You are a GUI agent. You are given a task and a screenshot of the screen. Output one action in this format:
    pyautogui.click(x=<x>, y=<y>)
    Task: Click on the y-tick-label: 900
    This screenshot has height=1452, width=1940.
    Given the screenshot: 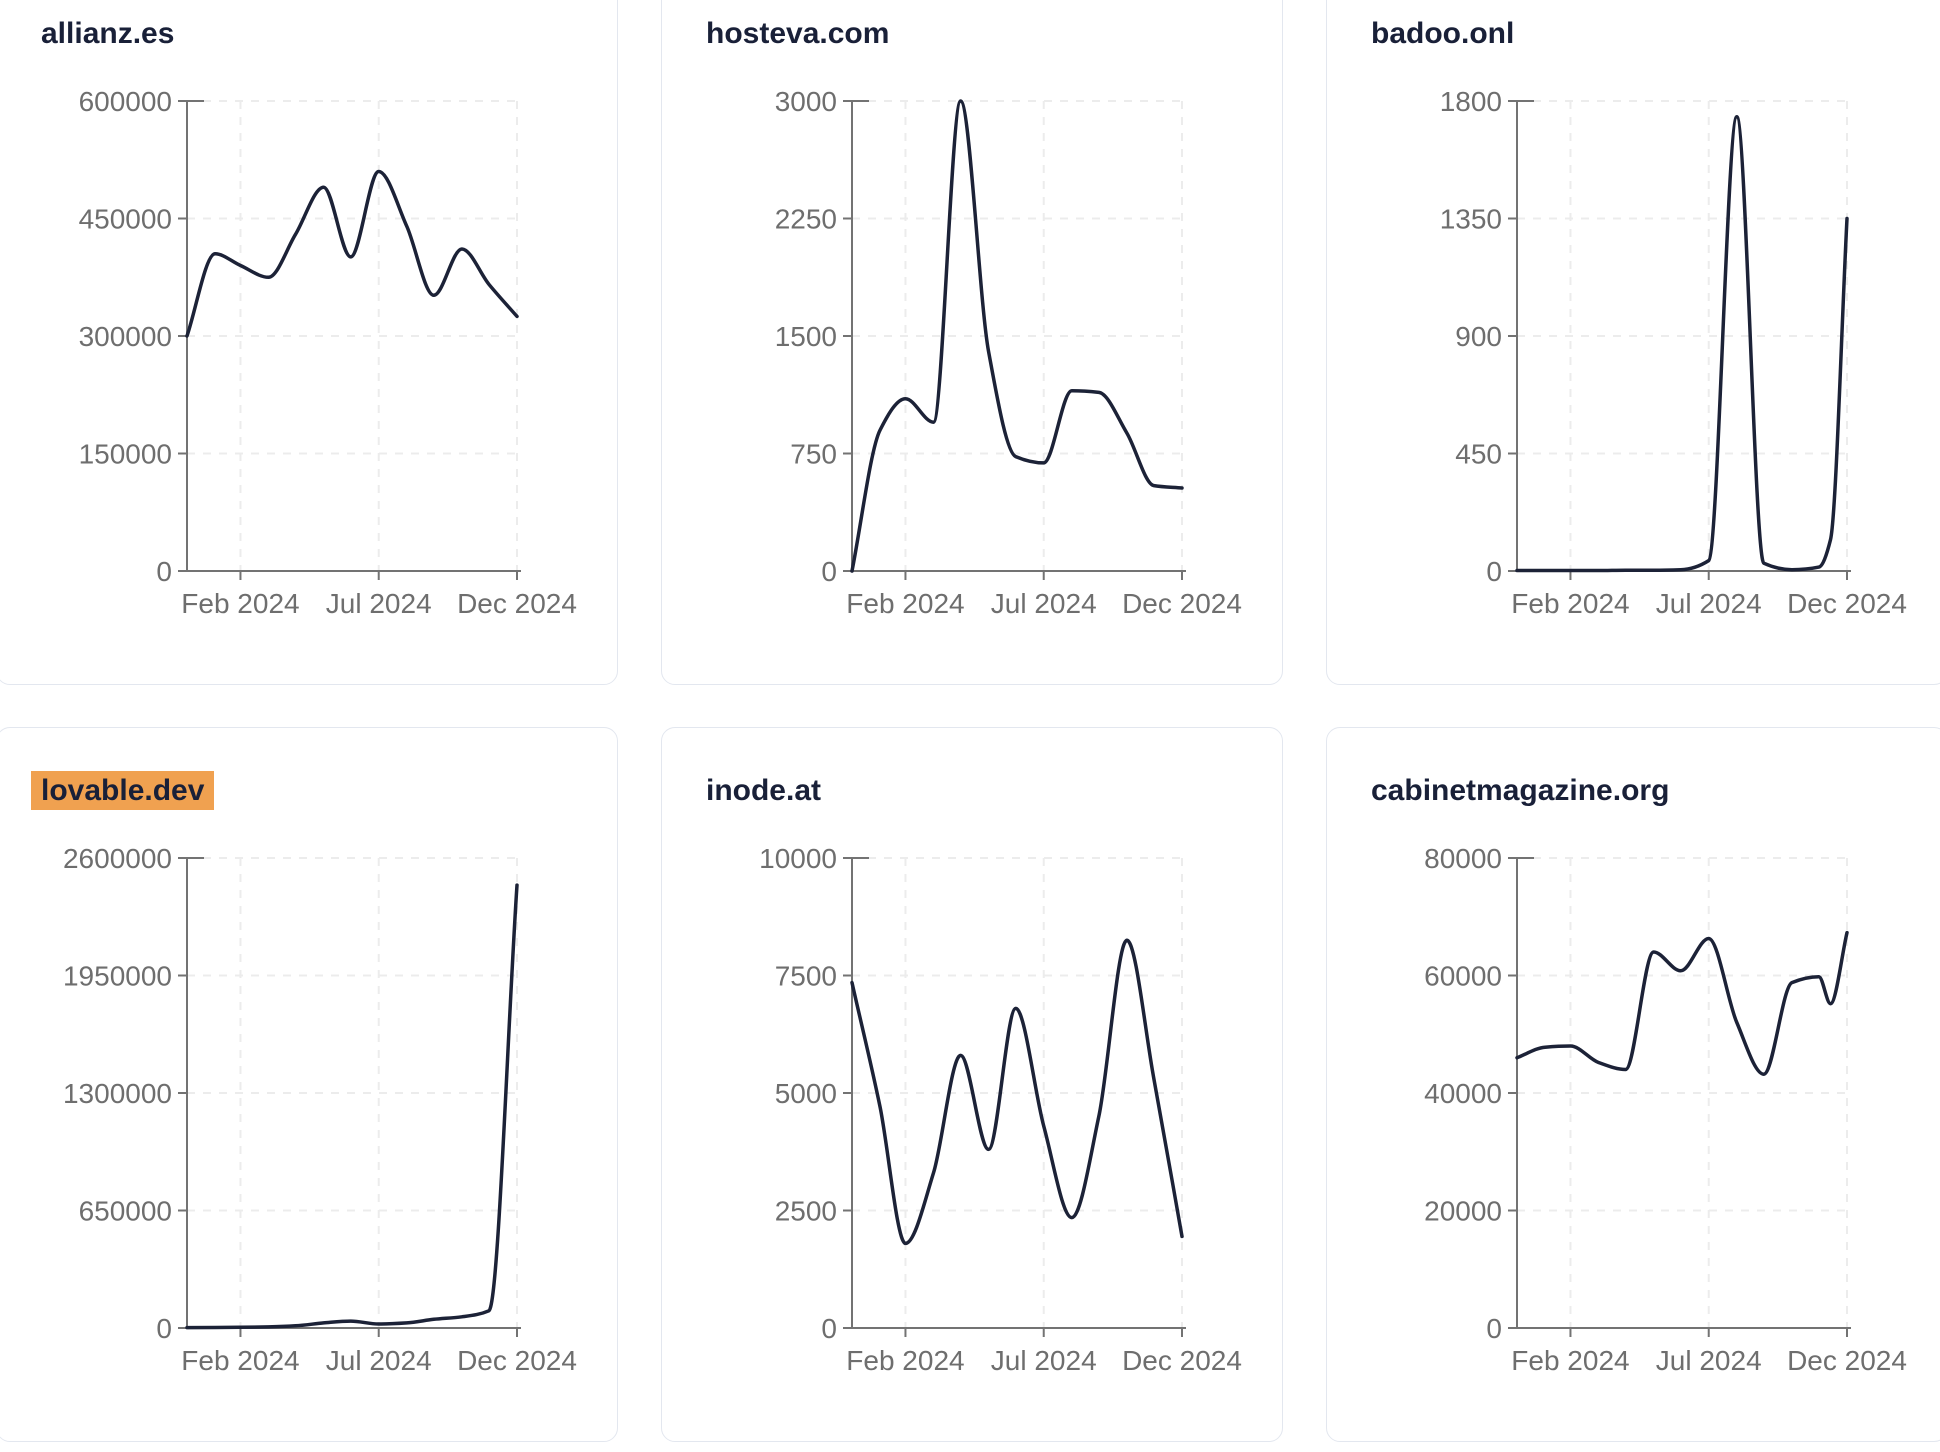 What is the action you would take?
    pyautogui.click(x=1478, y=336)
    